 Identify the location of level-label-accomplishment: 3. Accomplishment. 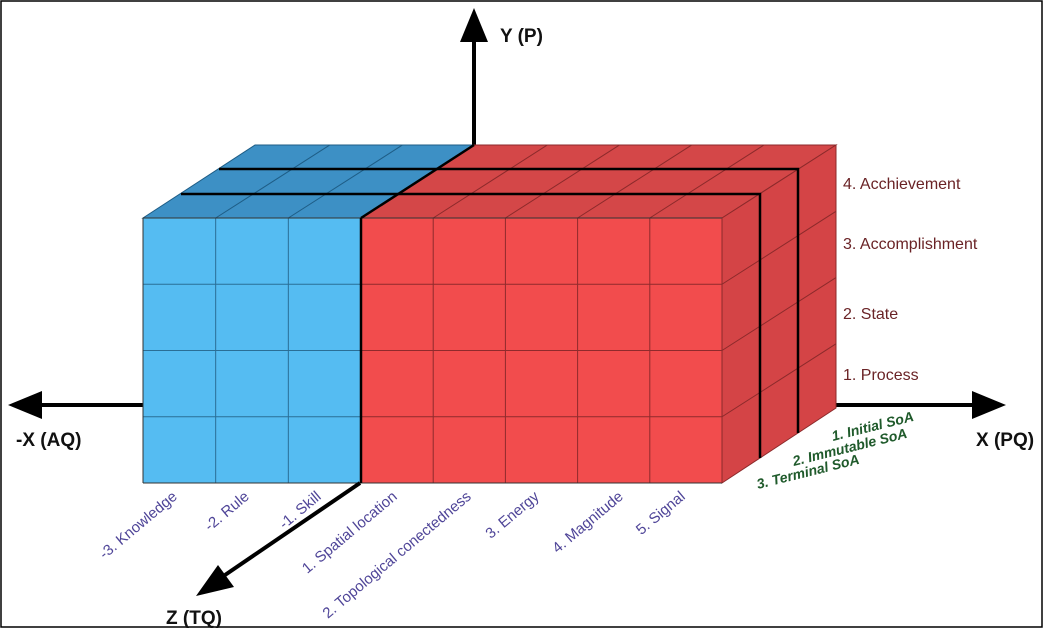
(910, 244).